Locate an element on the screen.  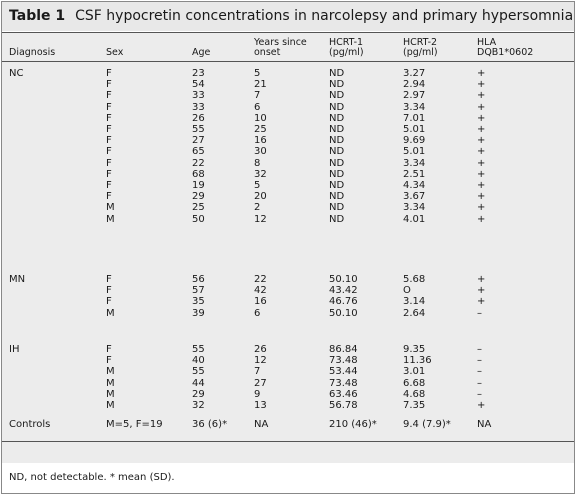
cell-years-since-onset: 5 is located at coordinates (257, 185).